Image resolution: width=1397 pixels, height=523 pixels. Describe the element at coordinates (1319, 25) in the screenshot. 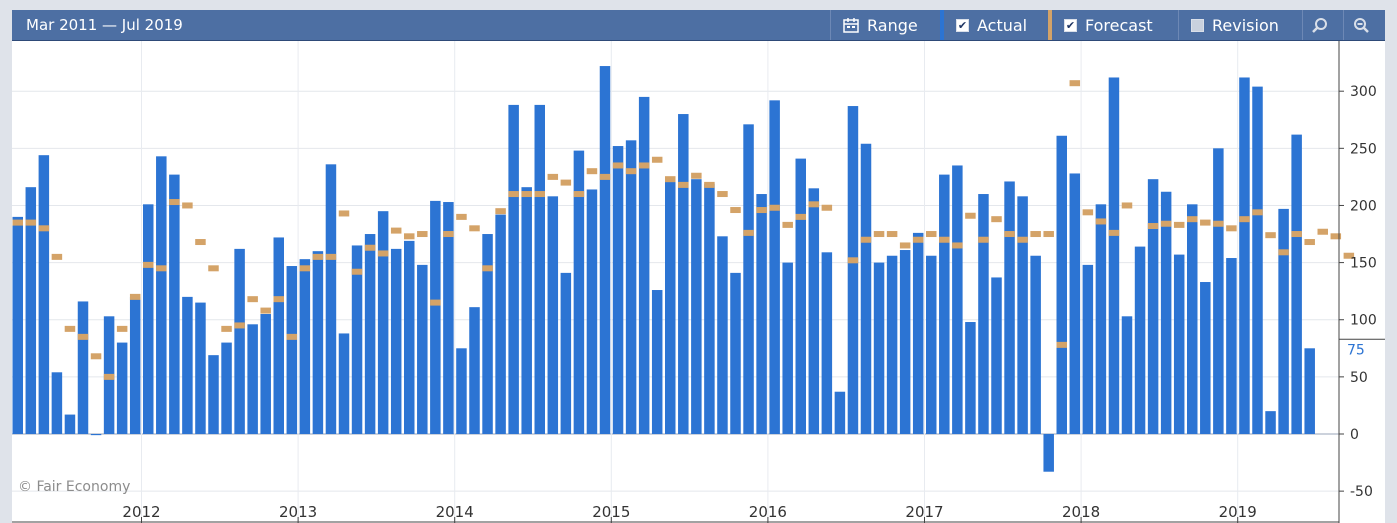

I see `zoom-in-button` at that location.